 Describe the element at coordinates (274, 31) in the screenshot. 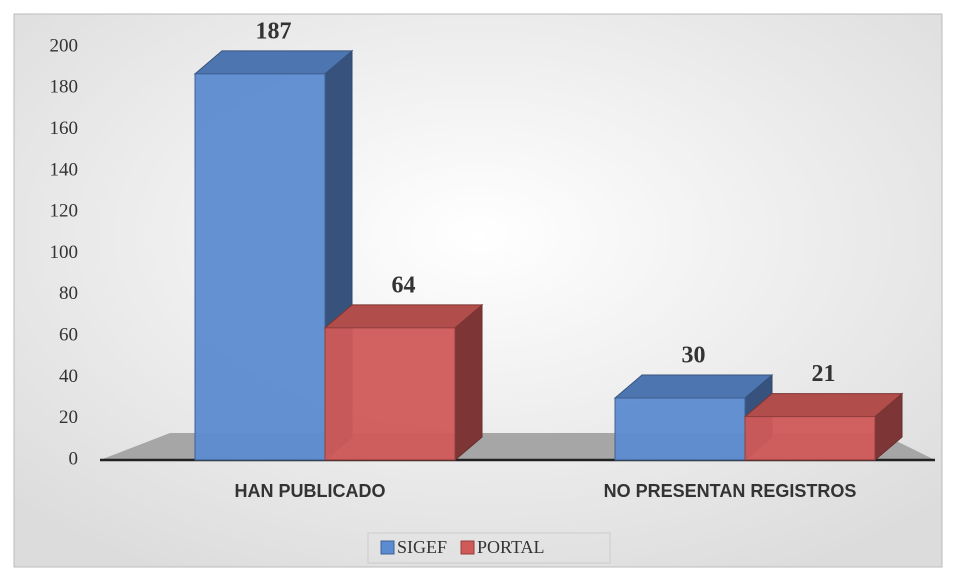

I see `value-label: 187` at that location.